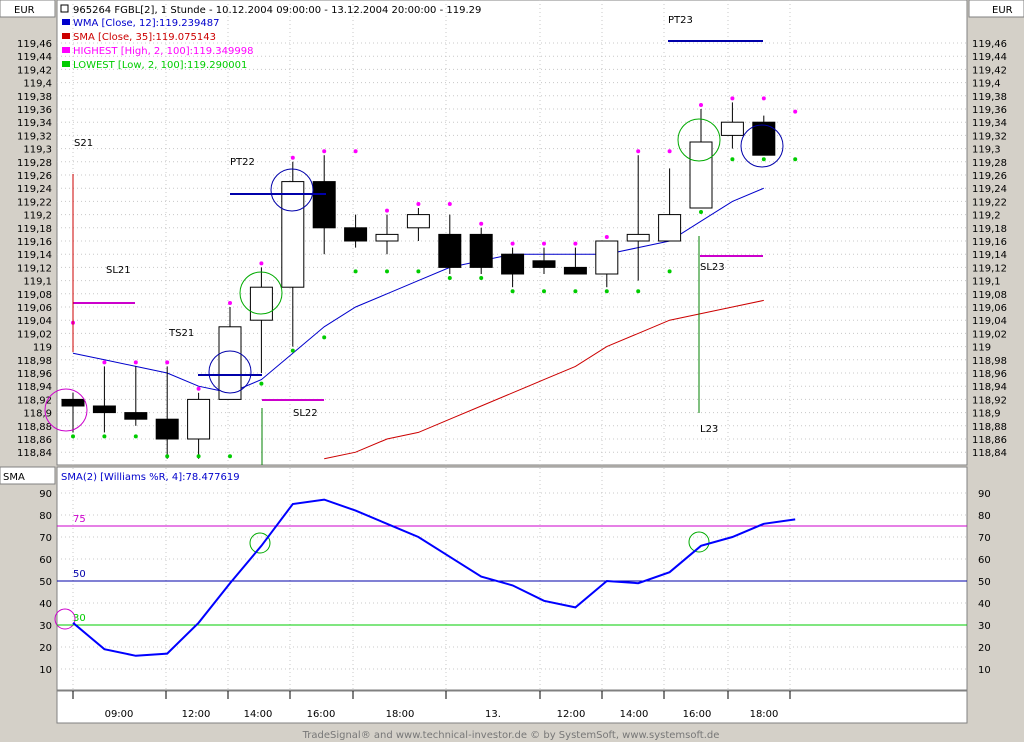  What do you see at coordinates (34, 163) in the screenshot?
I see `price-tick-left: 119,28` at bounding box center [34, 163].